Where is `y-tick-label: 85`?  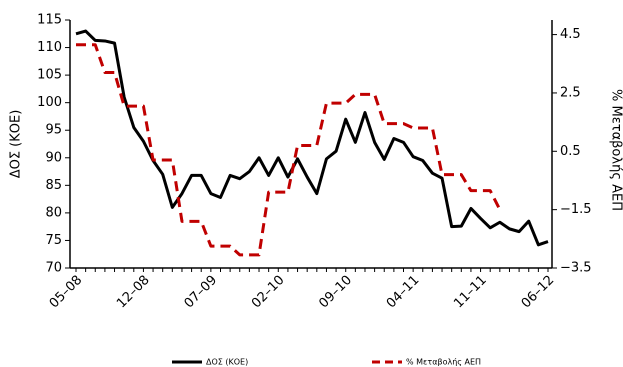 y-tick-label: 85 is located at coordinates (53, 185).